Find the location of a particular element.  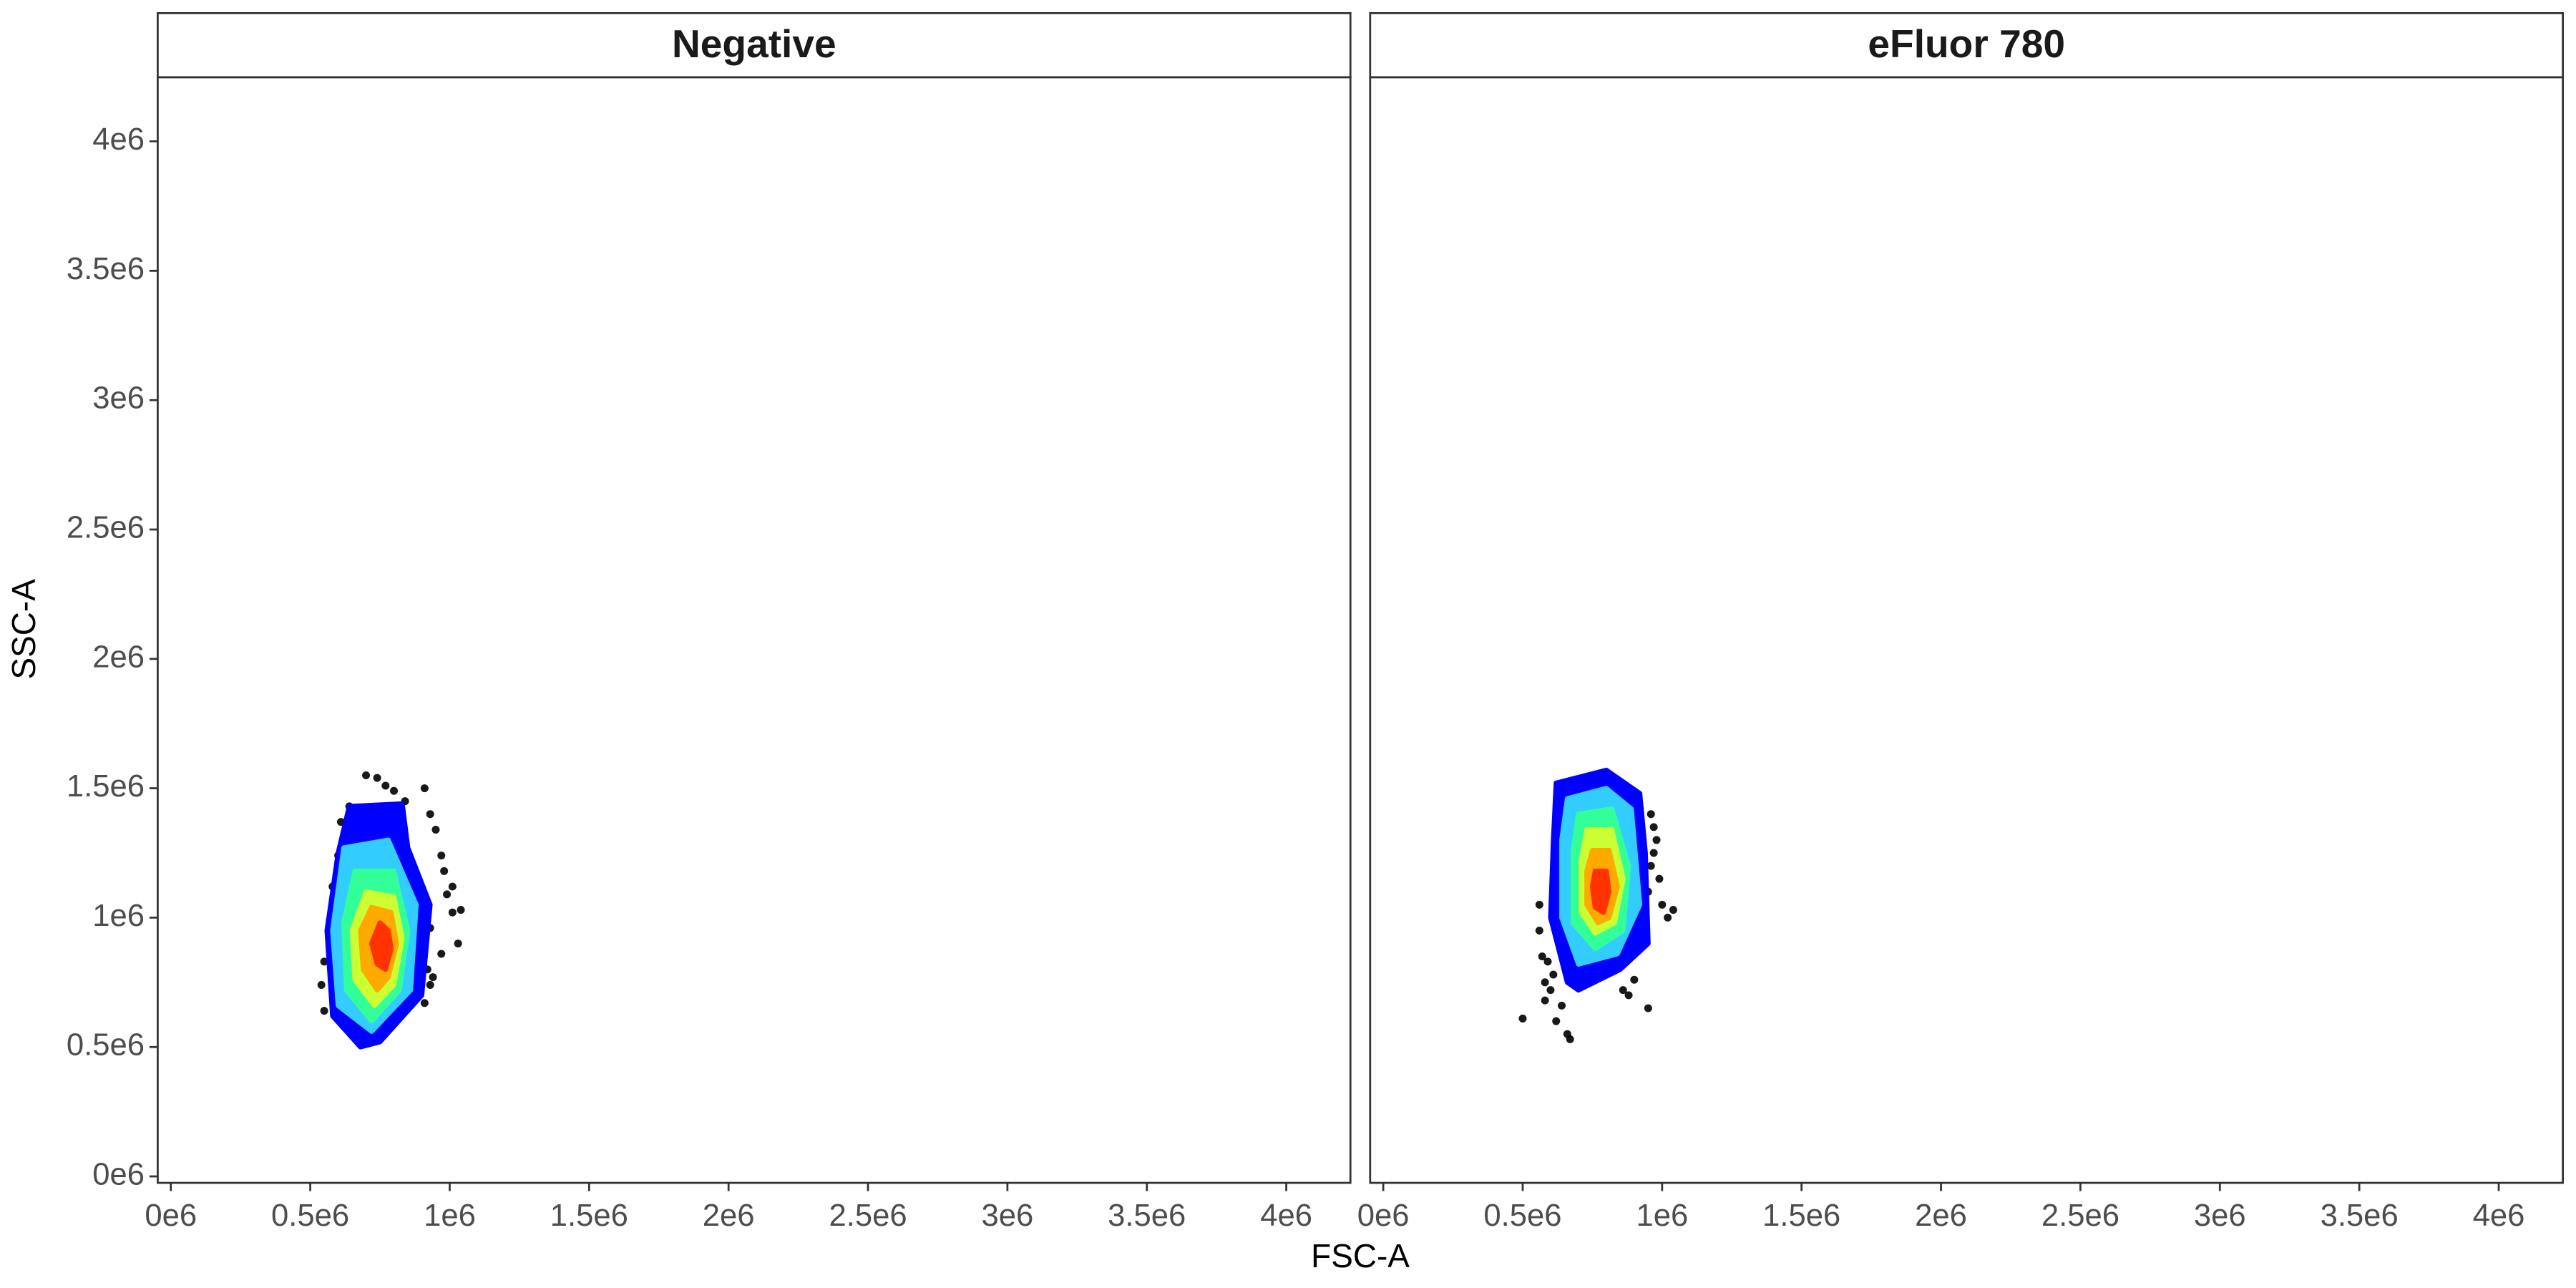

y-tick-label: 1e6 is located at coordinates (118, 916).